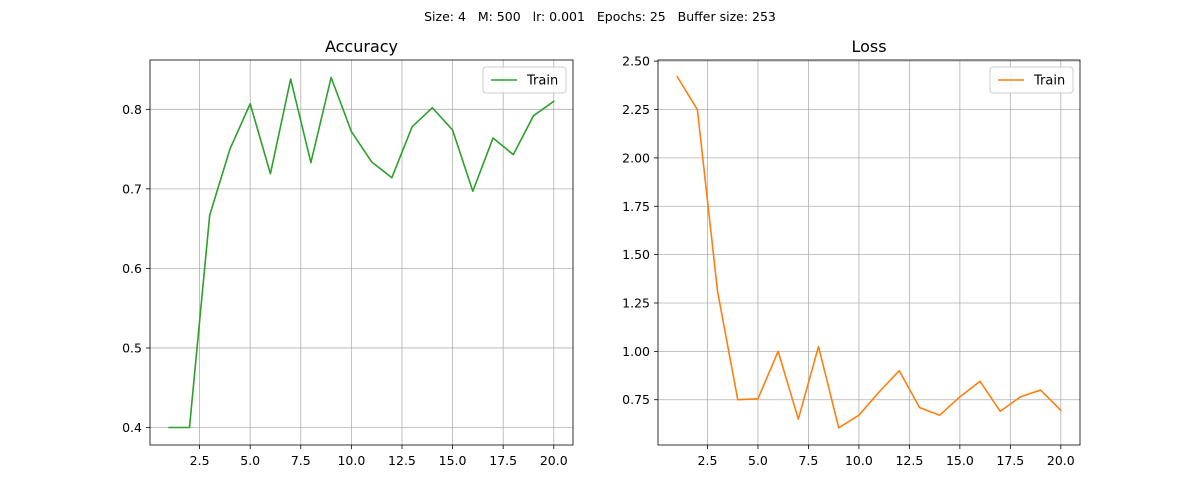 This screenshot has width=1200, height=500. What do you see at coordinates (1061, 460) in the screenshot?
I see `loss-xtick-label-7: 20.0` at bounding box center [1061, 460].